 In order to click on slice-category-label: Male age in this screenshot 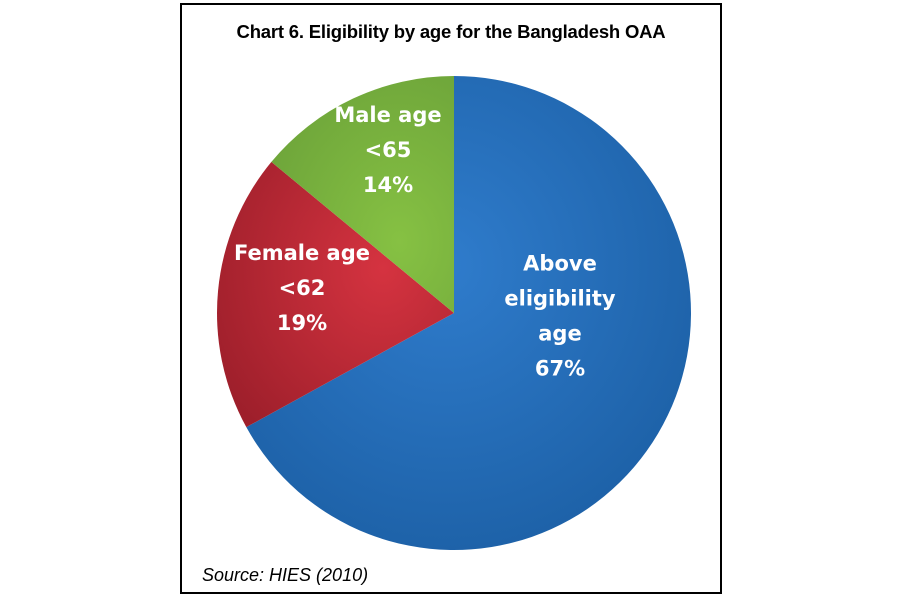, I will do `click(387, 115)`.